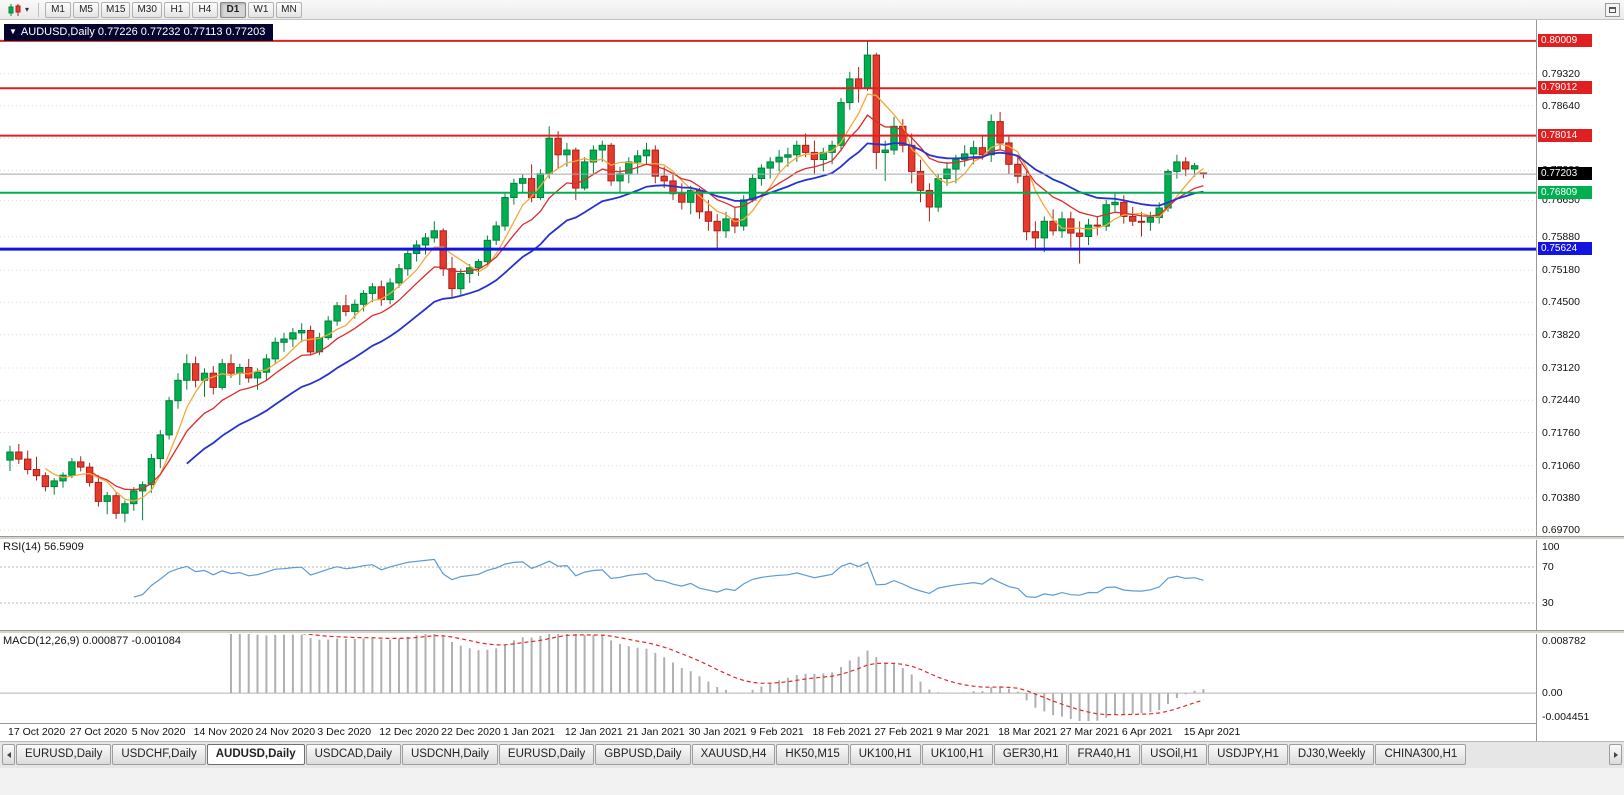 This screenshot has height=795, width=1624. I want to click on timeframe-buttons: M1 M5 M15 M30 H1 H4 D1 W1 MN, so click(173, 9).